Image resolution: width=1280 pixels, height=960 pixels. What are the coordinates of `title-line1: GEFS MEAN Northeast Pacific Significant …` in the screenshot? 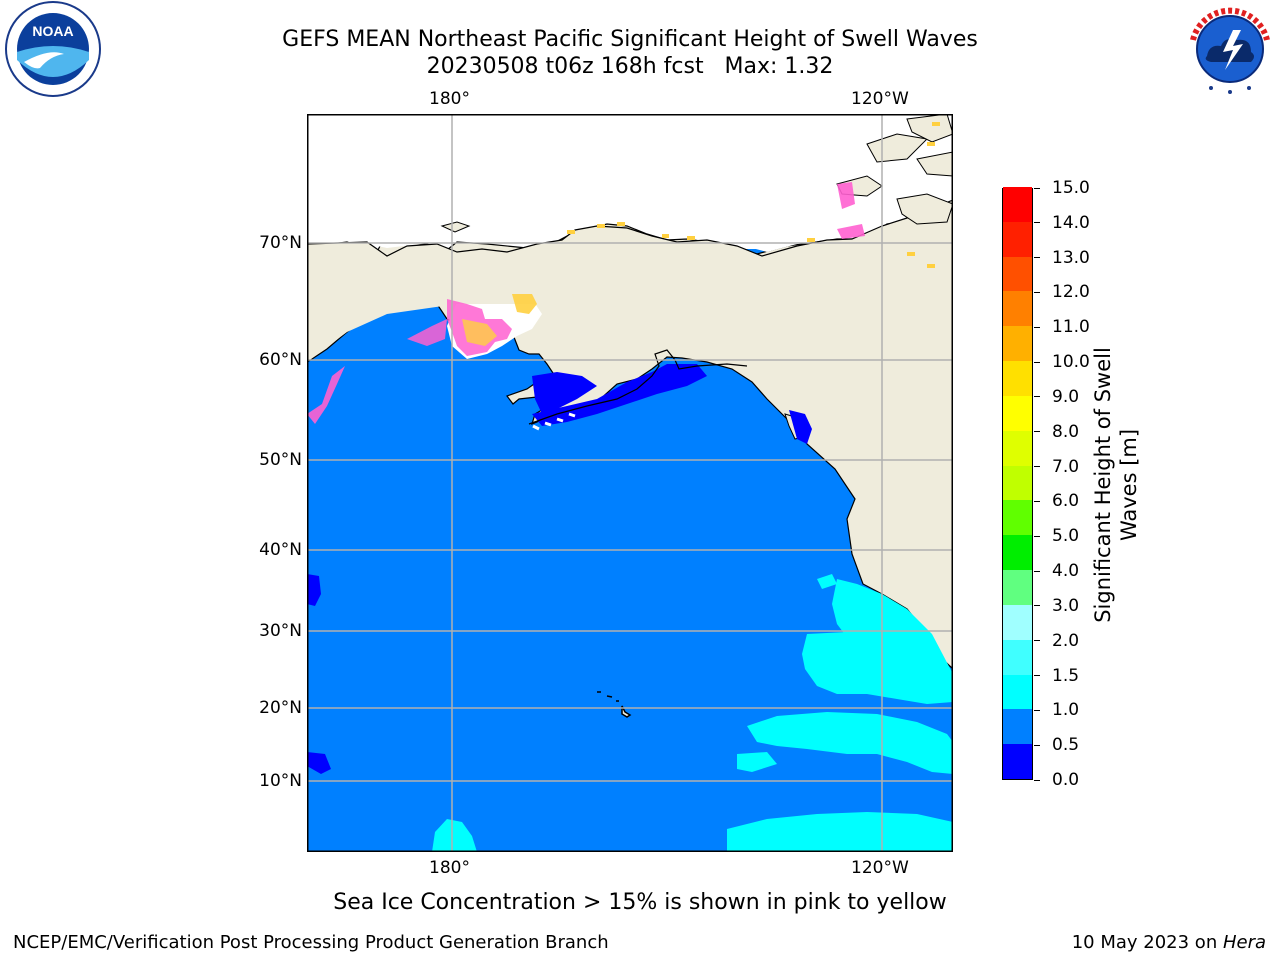 It's located at (630, 39).